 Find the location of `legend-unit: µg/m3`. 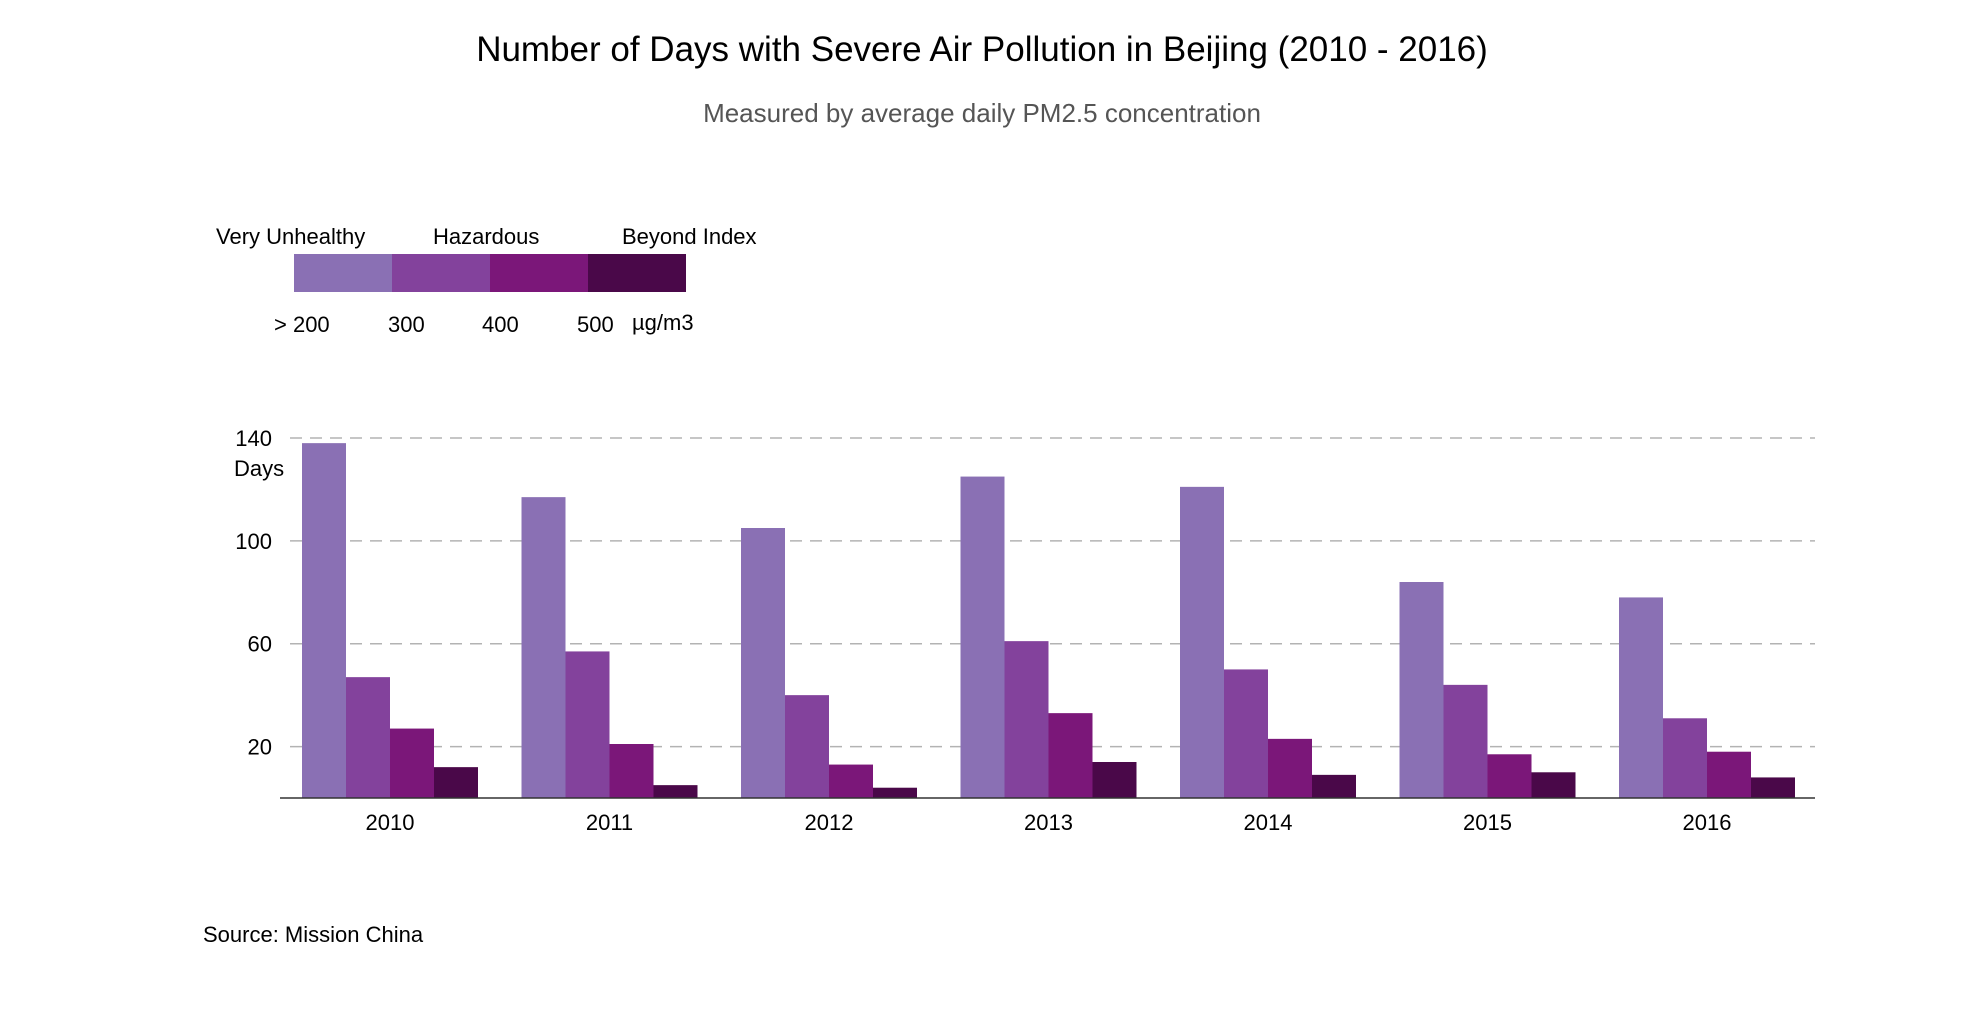

legend-unit: µg/m3 is located at coordinates (663, 322).